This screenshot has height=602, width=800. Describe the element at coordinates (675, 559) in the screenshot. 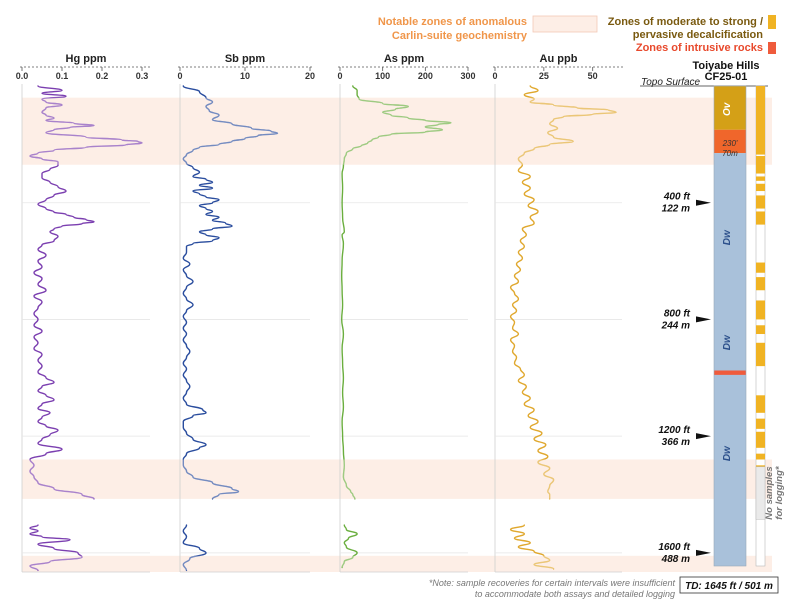

I see `depth-marker-m: 488 m` at that location.